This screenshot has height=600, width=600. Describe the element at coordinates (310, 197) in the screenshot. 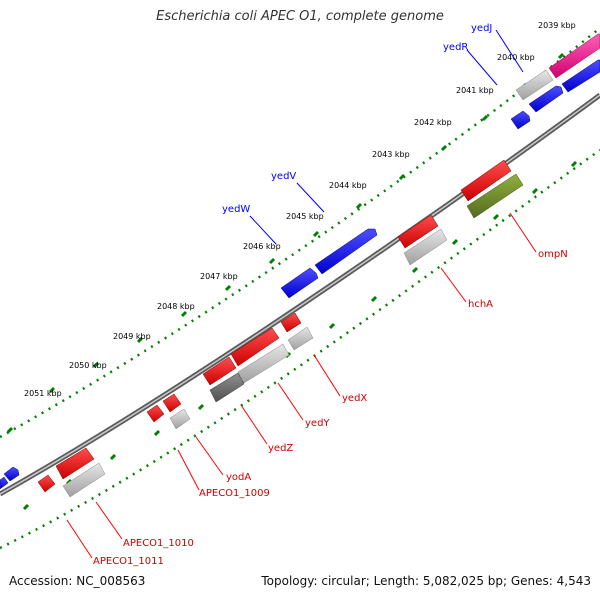

I see `leader-yedV` at that location.